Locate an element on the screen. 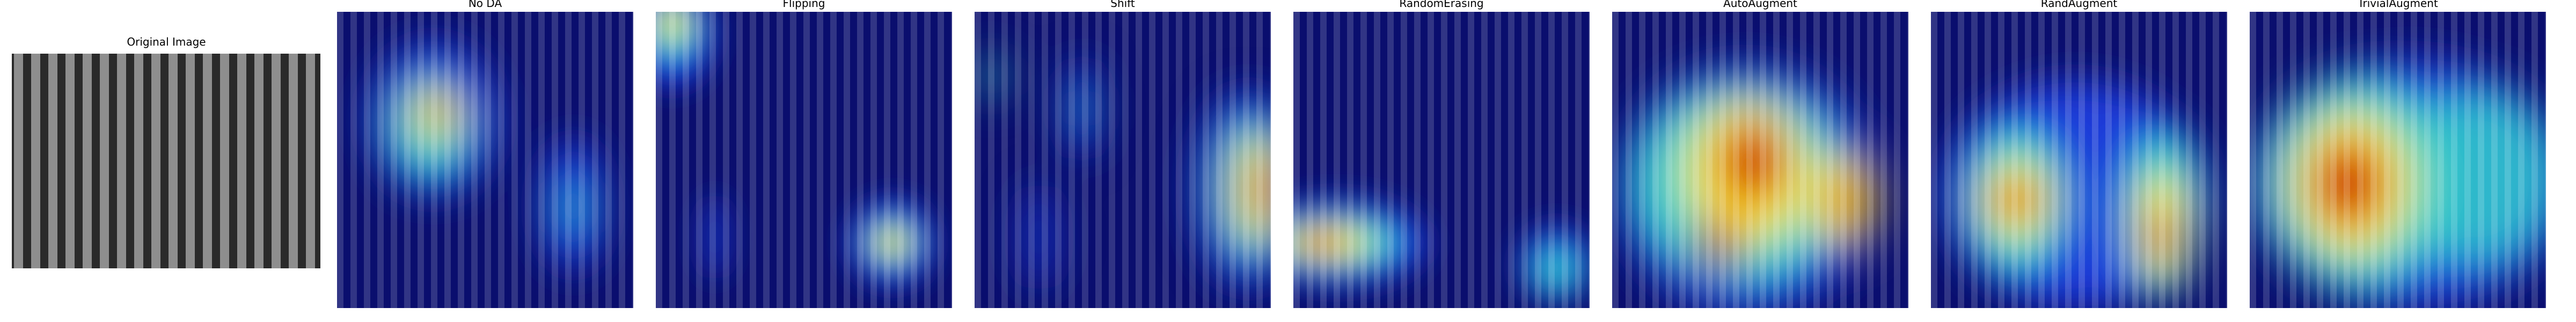  panel-random-erasing: RandomErasing is located at coordinates (1441, 161).